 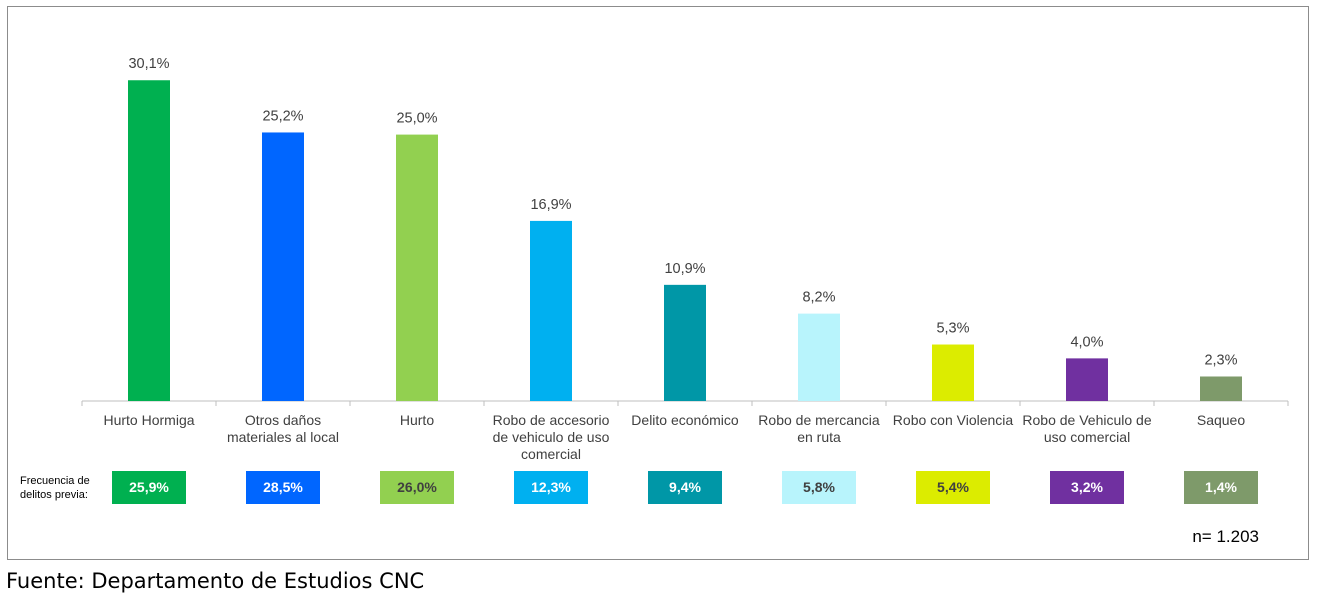 I want to click on previous-frequency-value: 12,3%, so click(x=551, y=487).